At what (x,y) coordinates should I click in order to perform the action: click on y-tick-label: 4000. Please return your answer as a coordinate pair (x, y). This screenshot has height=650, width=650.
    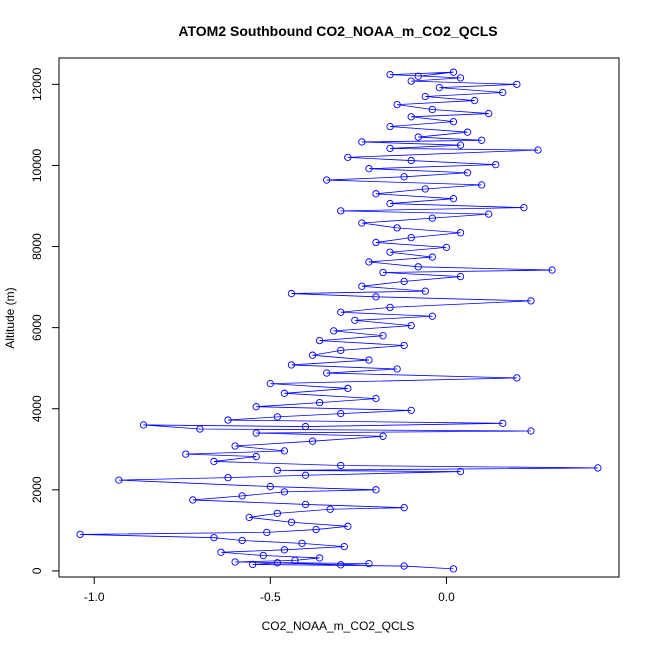
    Looking at the image, I should click on (37, 408).